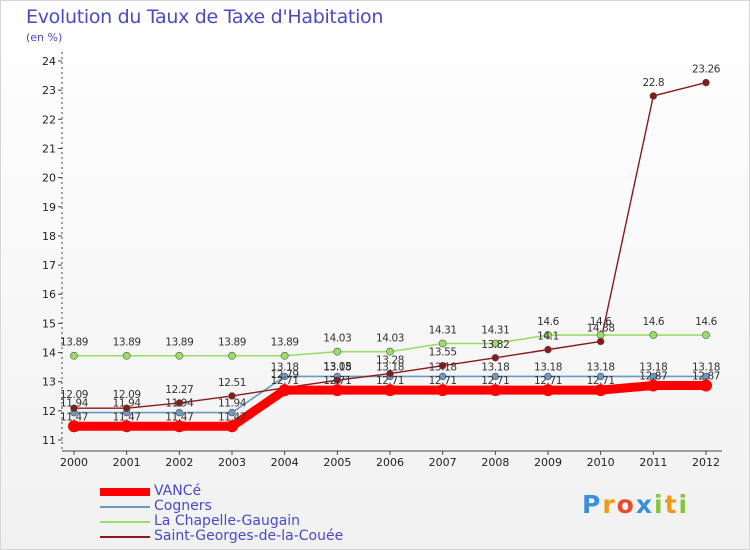 The image size is (750, 550). What do you see at coordinates (337, 462) in the screenshot?
I see `x-tick-label: 2005` at bounding box center [337, 462].